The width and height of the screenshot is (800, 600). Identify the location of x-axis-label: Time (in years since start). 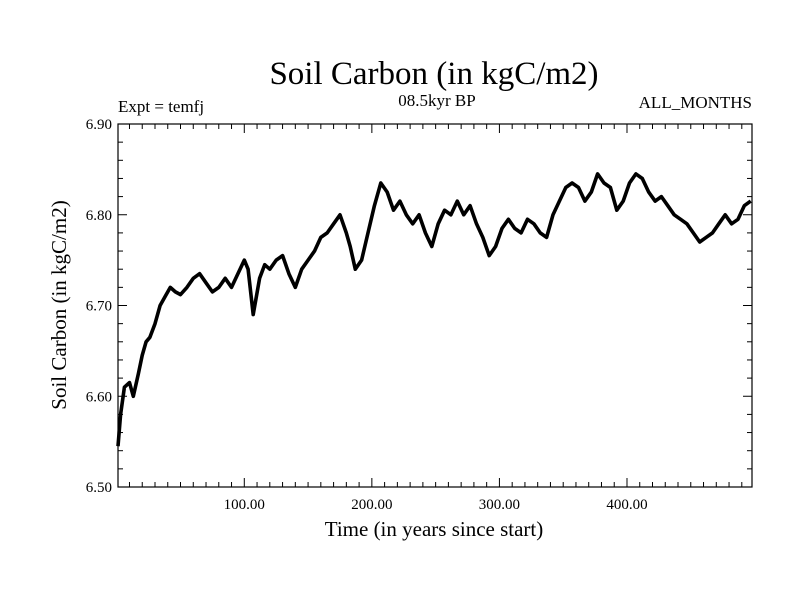
(434, 529).